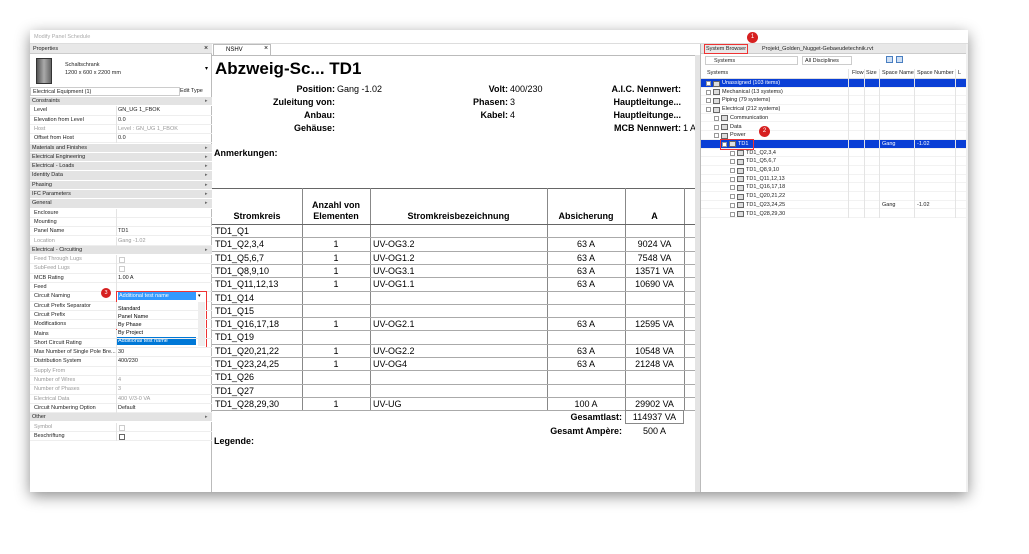  Describe the element at coordinates (46, 101) in the screenshot. I see `group-label: Constraints` at that location.